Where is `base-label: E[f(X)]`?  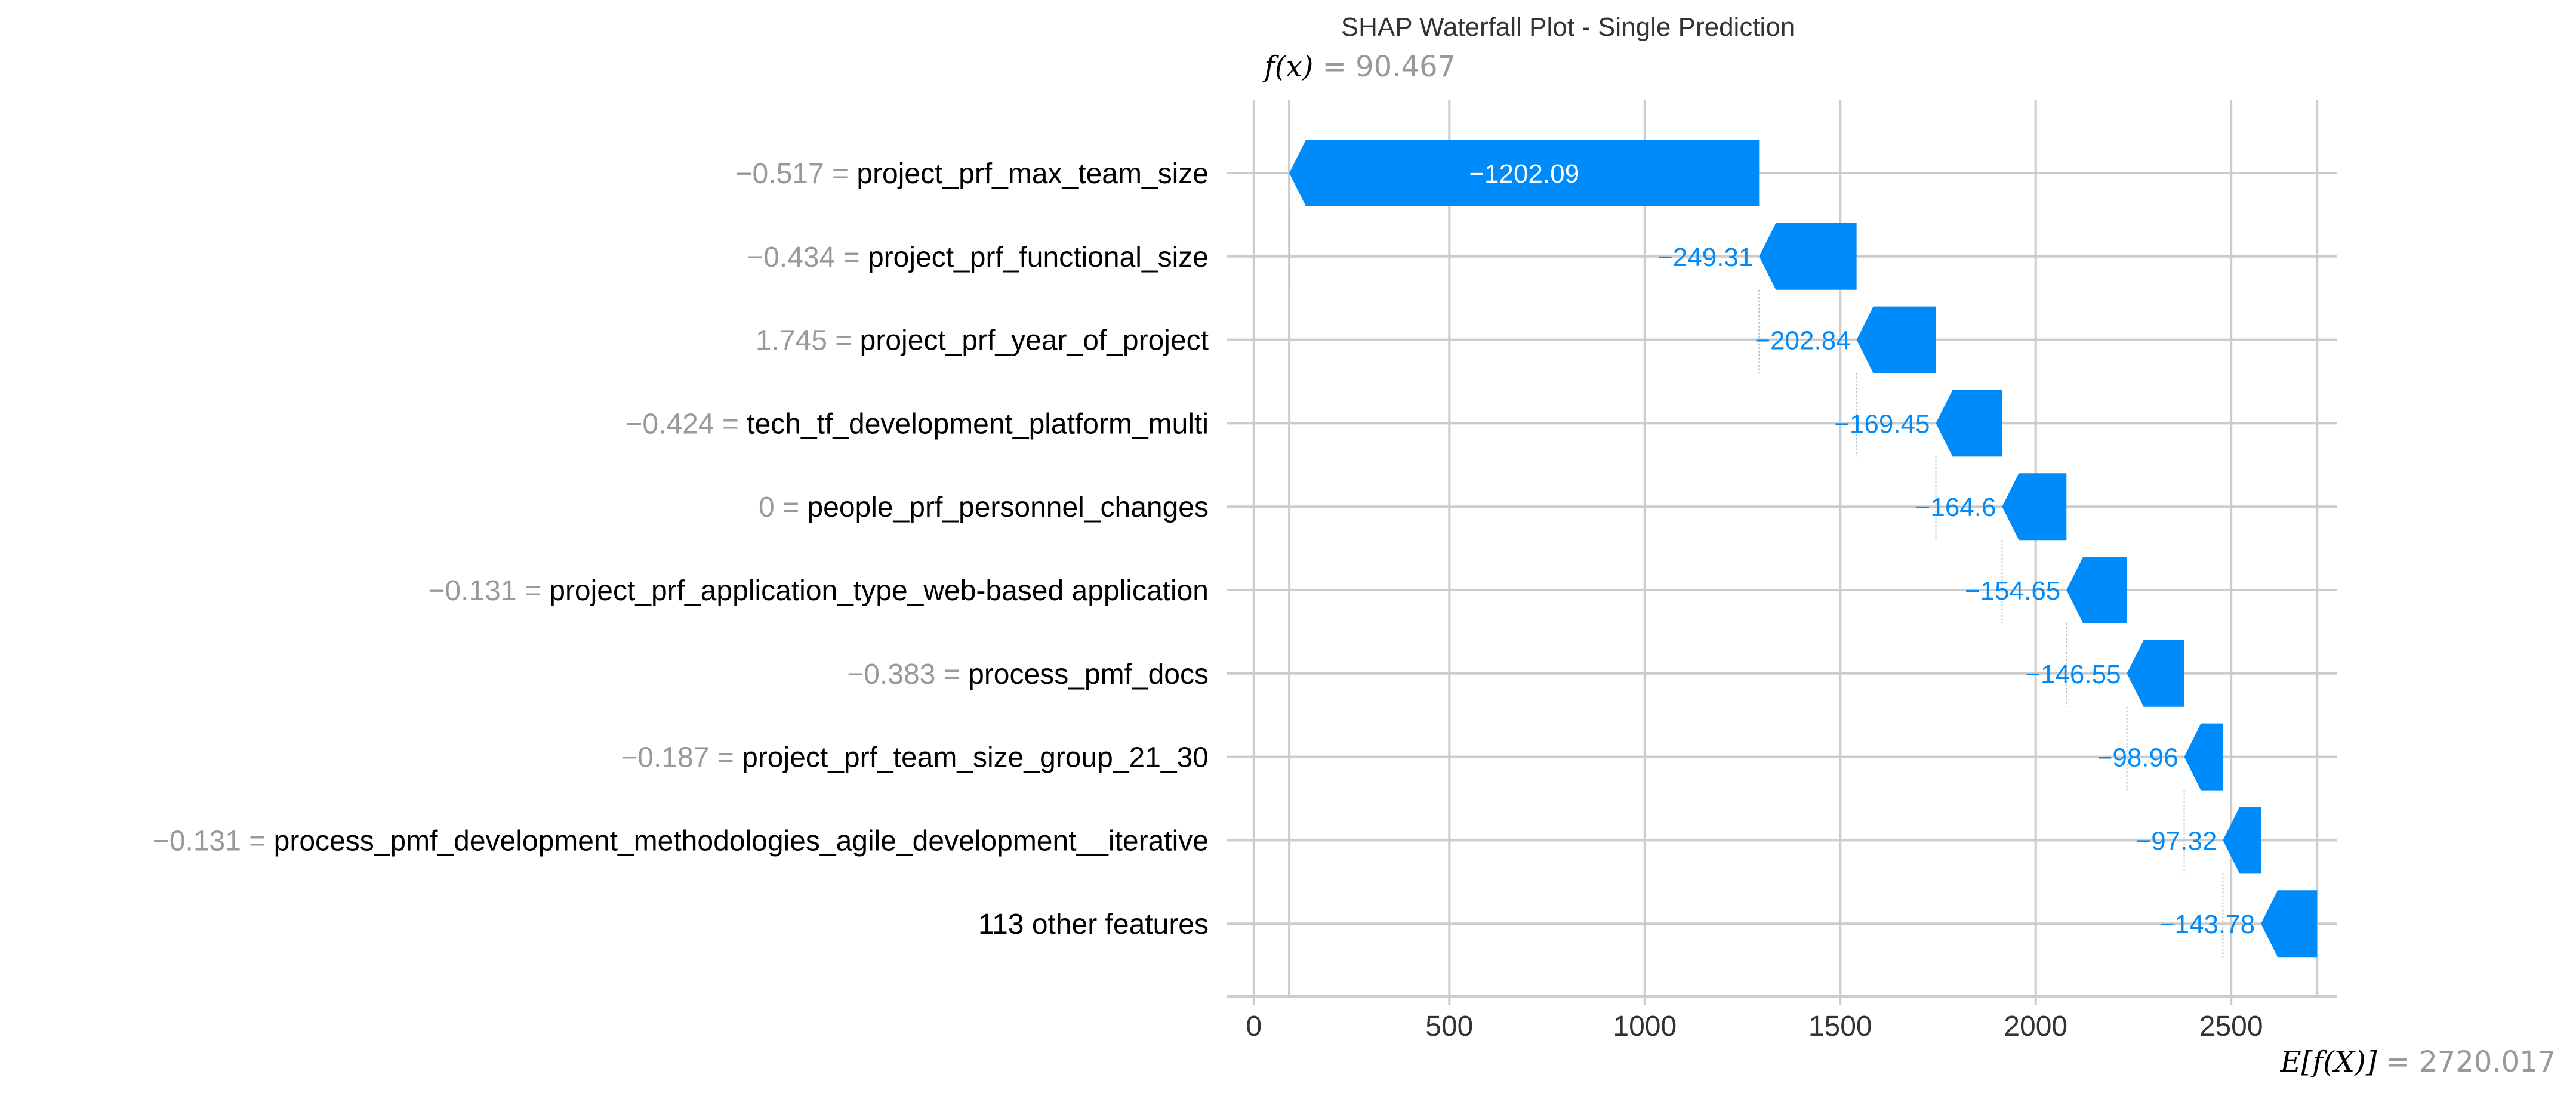 base-label: E[f(X)] is located at coordinates (2328, 1062).